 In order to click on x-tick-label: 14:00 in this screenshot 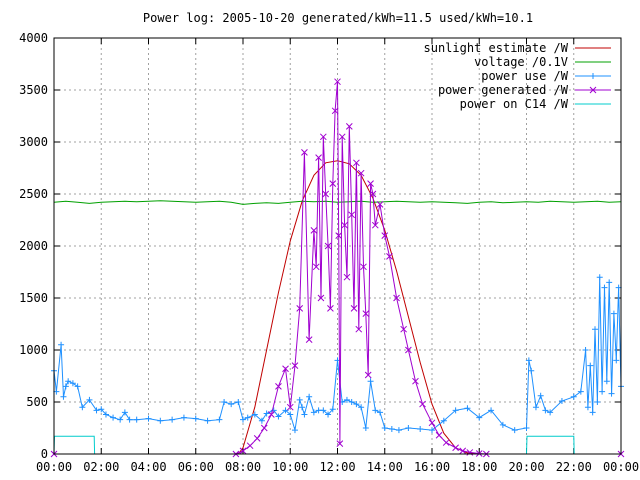, I will do `click(385, 467)`.